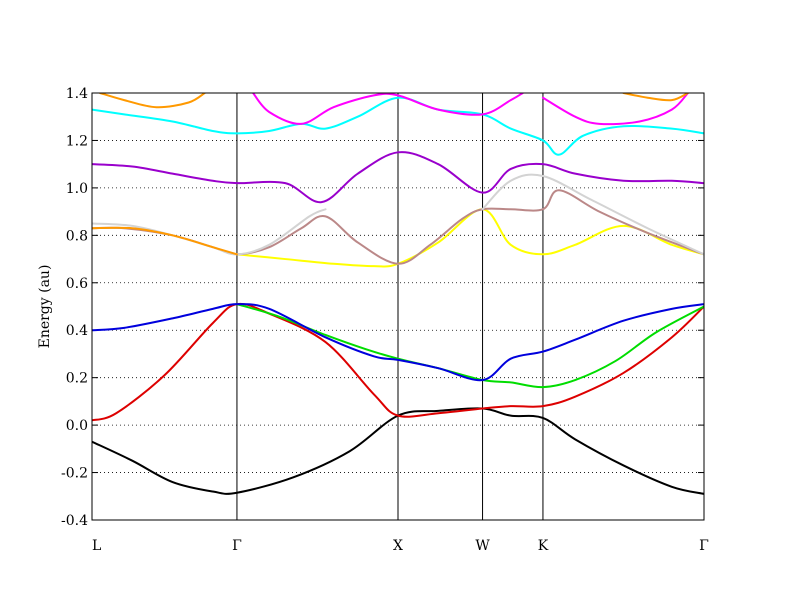  Describe the element at coordinates (398, 546) in the screenshot. I see `x-tick-label: X` at that location.